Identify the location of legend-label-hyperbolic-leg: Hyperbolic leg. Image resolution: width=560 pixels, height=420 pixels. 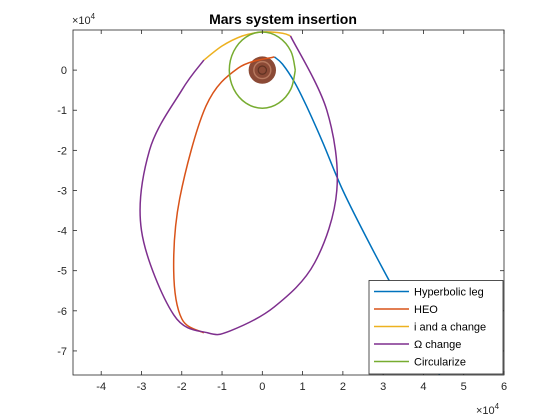
(449, 293).